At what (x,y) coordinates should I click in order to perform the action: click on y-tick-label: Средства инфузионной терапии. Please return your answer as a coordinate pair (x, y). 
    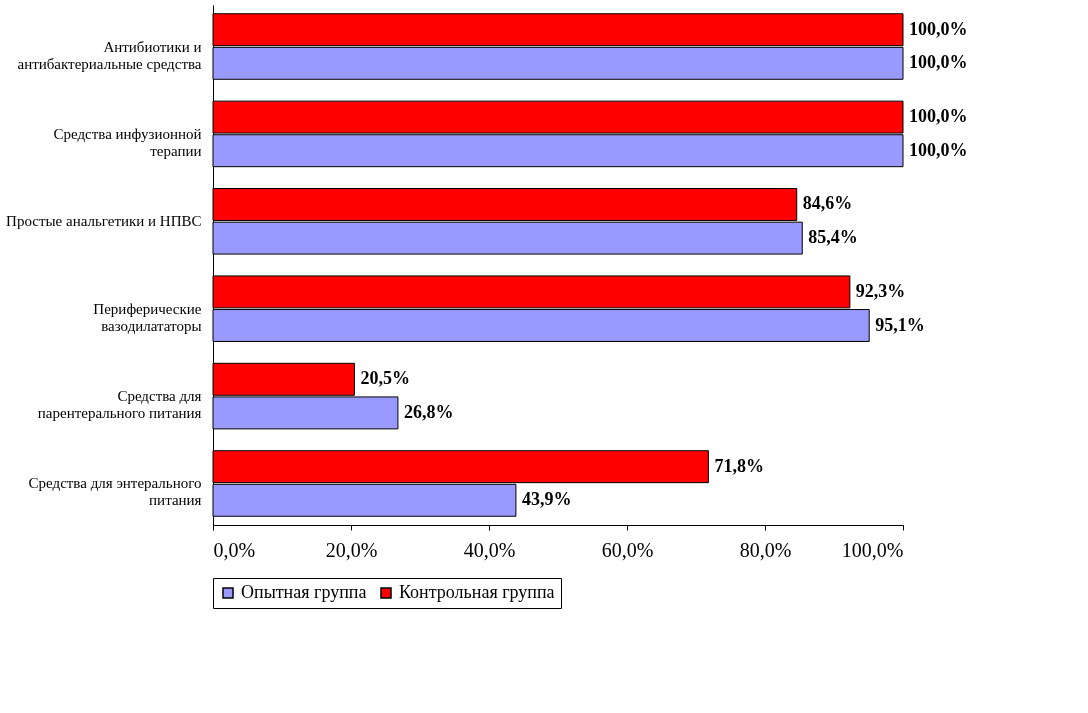
    Looking at the image, I should click on (127, 142).